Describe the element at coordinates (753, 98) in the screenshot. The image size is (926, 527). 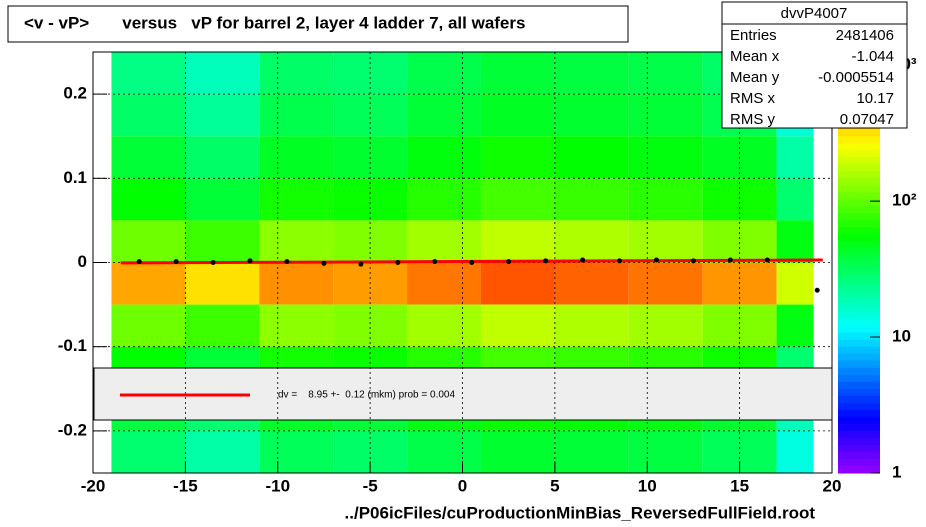
I see `stats-name: RMS x` at that location.